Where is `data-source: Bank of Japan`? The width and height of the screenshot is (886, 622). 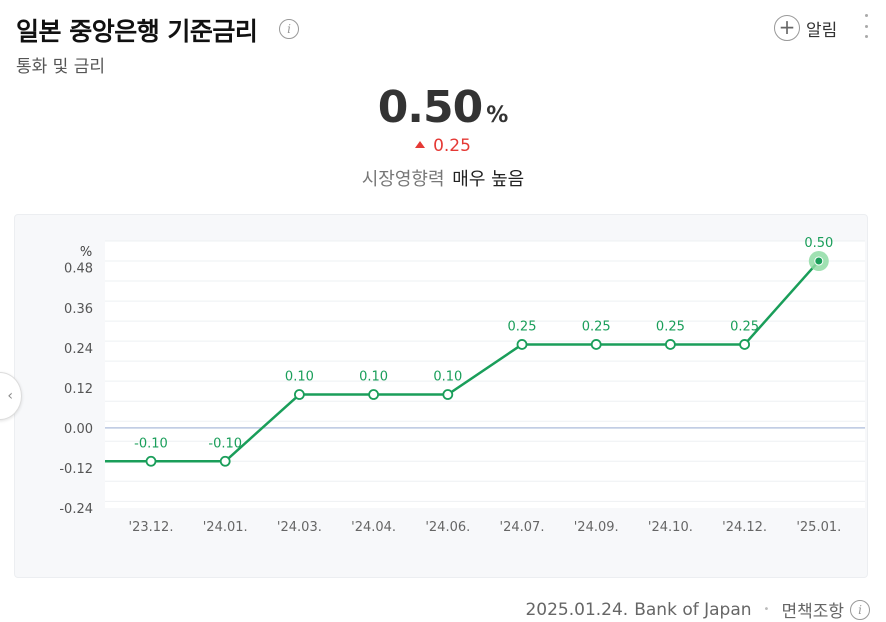 data-source: Bank of Japan is located at coordinates (693, 609).